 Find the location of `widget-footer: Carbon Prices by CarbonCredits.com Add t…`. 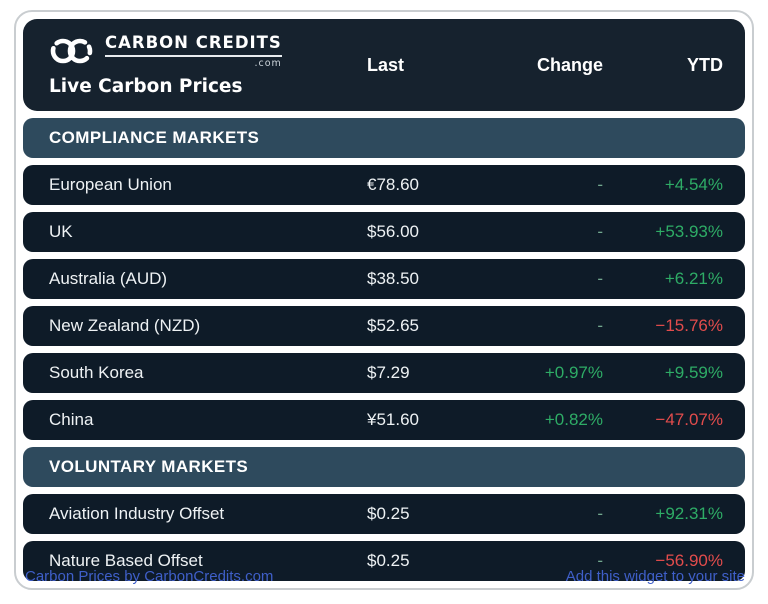

widget-footer: Carbon Prices by CarbonCredits.com Add t… is located at coordinates (385, 576).